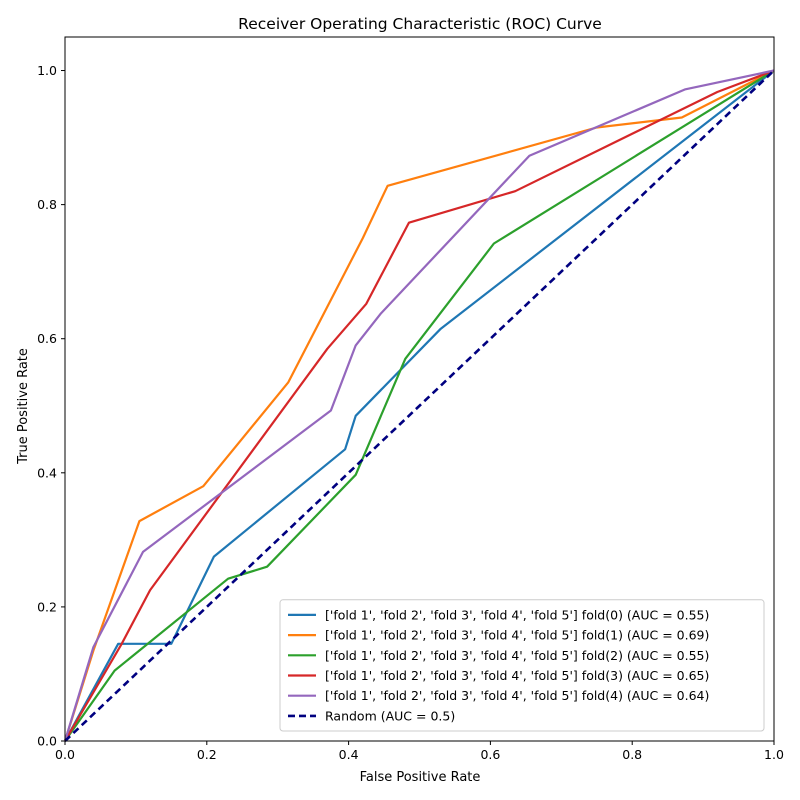 The width and height of the screenshot is (800, 800). I want to click on x-tick-label: 0.0, so click(65, 754).